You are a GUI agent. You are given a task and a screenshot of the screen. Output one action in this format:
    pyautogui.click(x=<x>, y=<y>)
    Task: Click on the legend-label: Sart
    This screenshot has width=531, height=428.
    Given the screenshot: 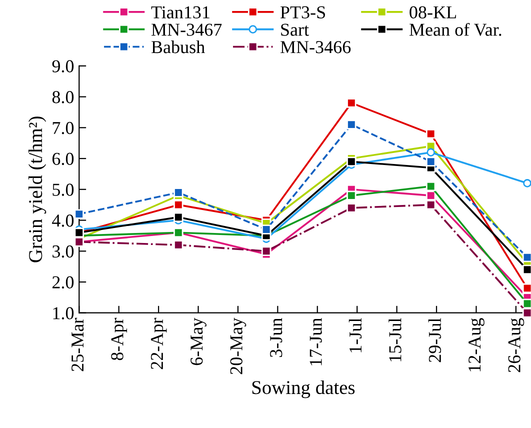 What is the action you would take?
    pyautogui.click(x=295, y=30)
    